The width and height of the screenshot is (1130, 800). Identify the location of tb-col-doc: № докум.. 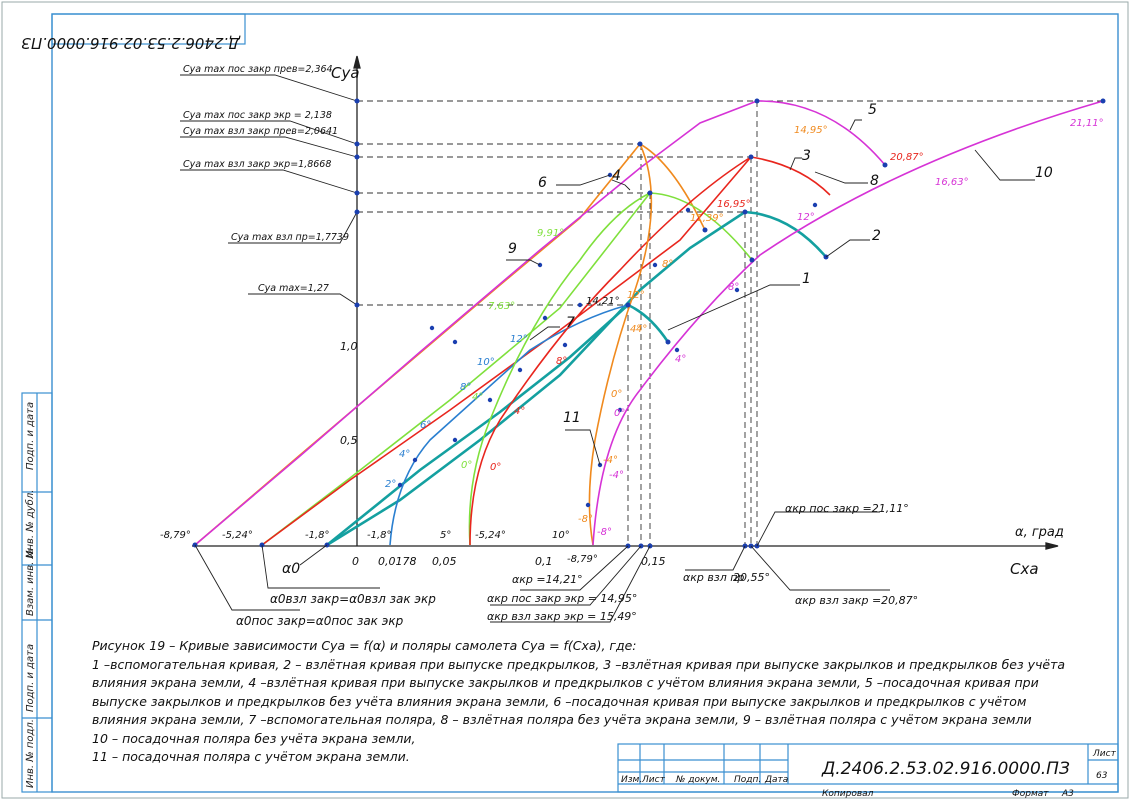
(697, 780).